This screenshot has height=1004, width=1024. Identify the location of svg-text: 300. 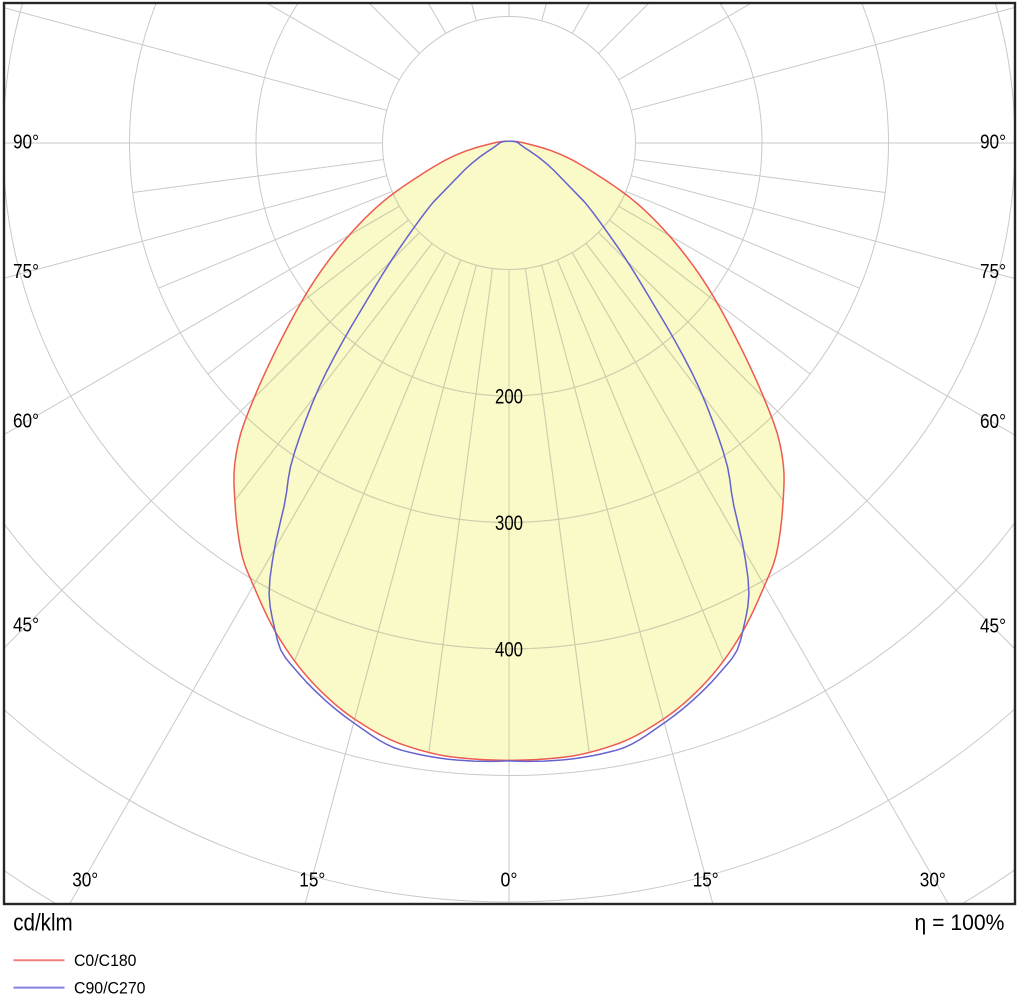
(509, 523).